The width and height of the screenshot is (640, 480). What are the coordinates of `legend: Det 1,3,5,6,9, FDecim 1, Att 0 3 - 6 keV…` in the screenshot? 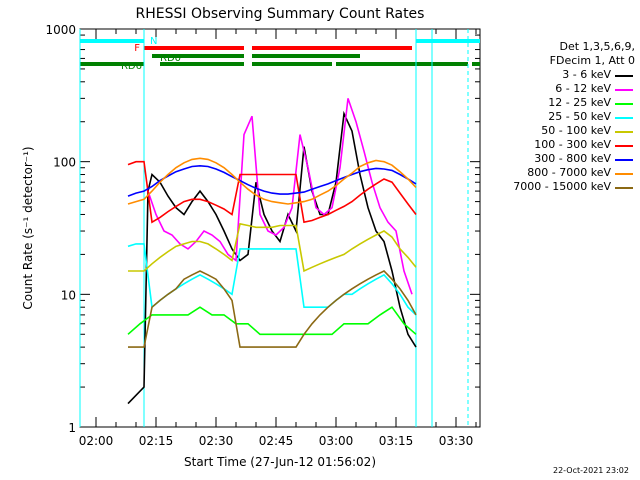 It's located at (557, 117).